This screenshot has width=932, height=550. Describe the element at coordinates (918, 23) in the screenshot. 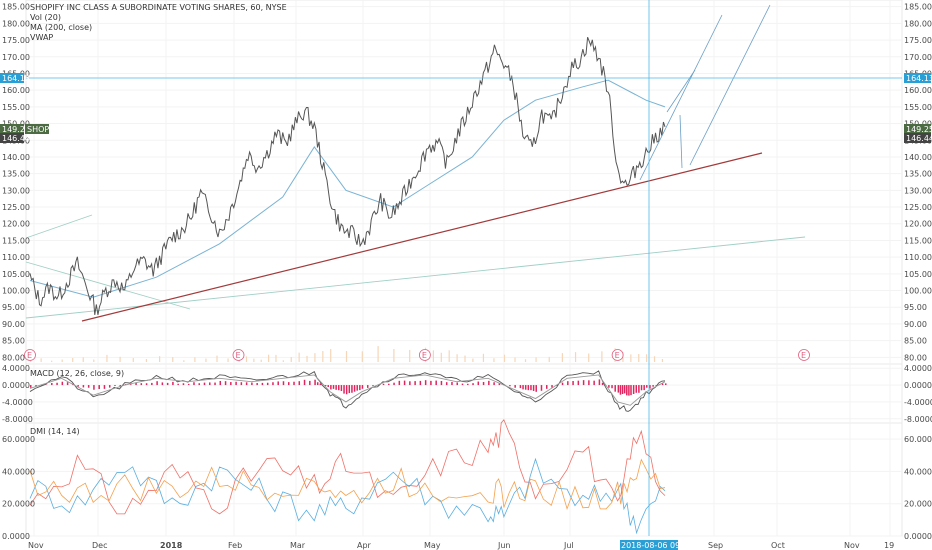

I see `price-tick-right: 180.00` at that location.